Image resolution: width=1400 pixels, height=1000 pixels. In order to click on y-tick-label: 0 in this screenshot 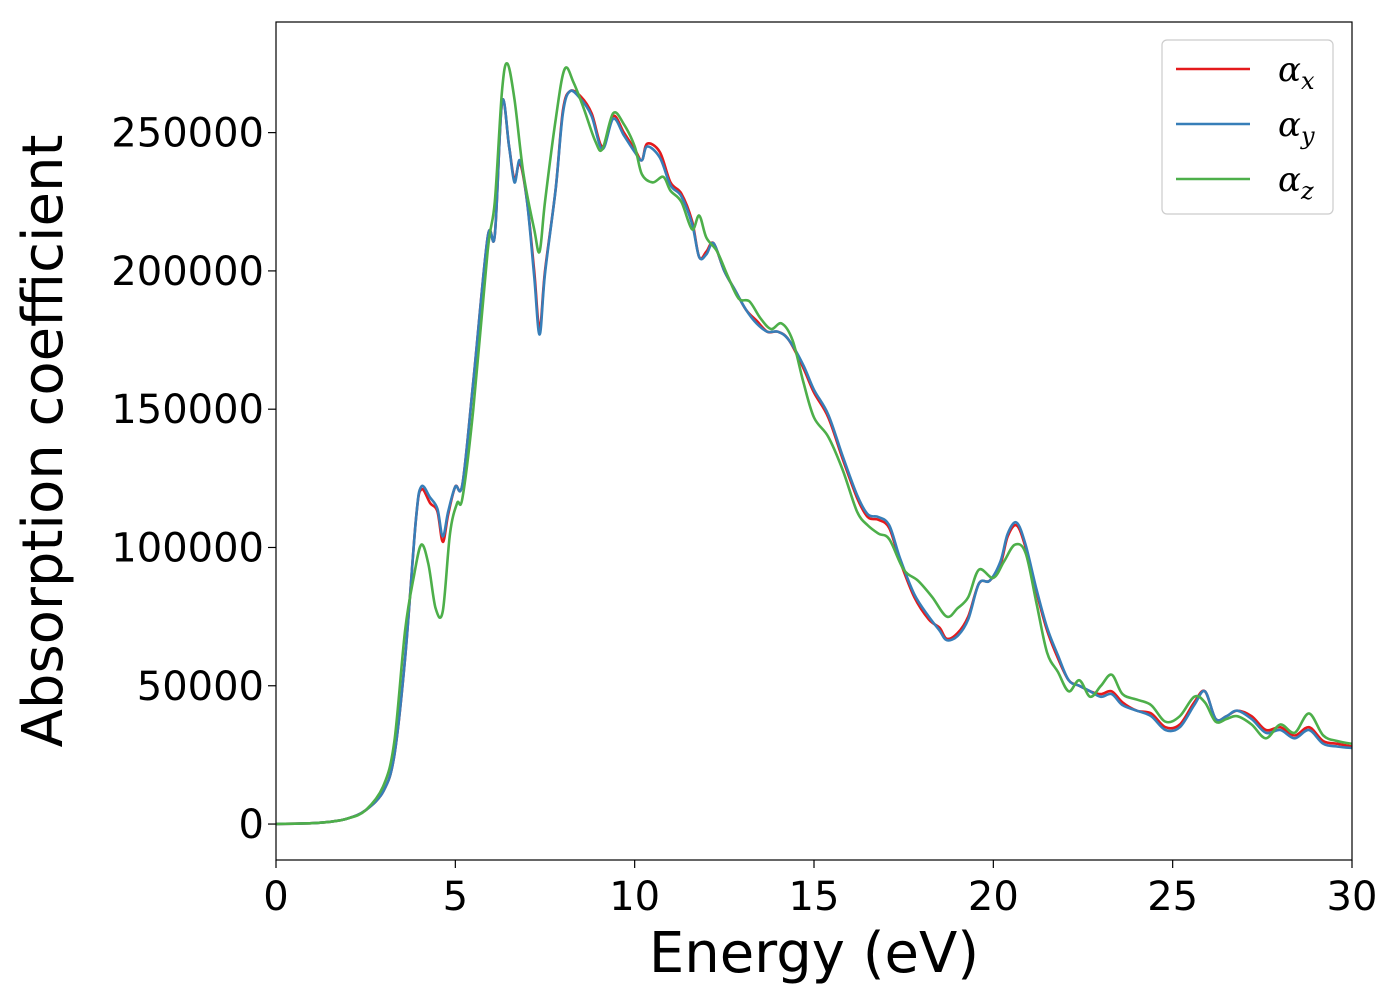, I will do `click(251, 825)`.